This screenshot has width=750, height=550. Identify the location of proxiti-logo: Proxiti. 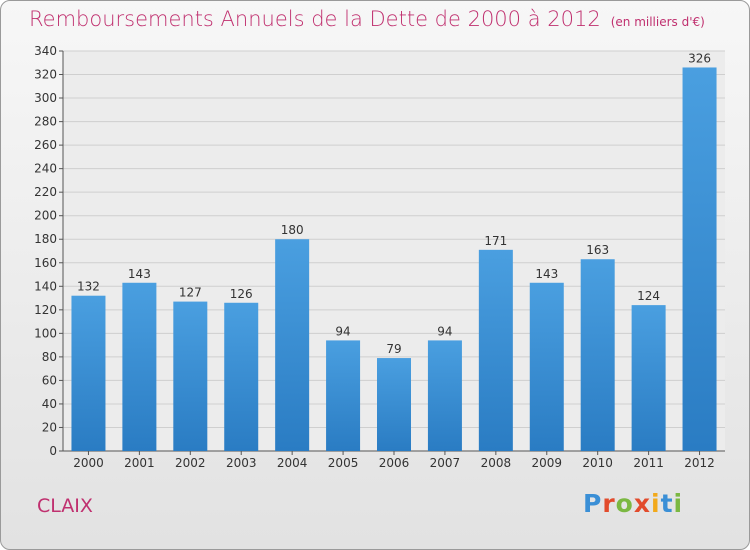
(633, 503).